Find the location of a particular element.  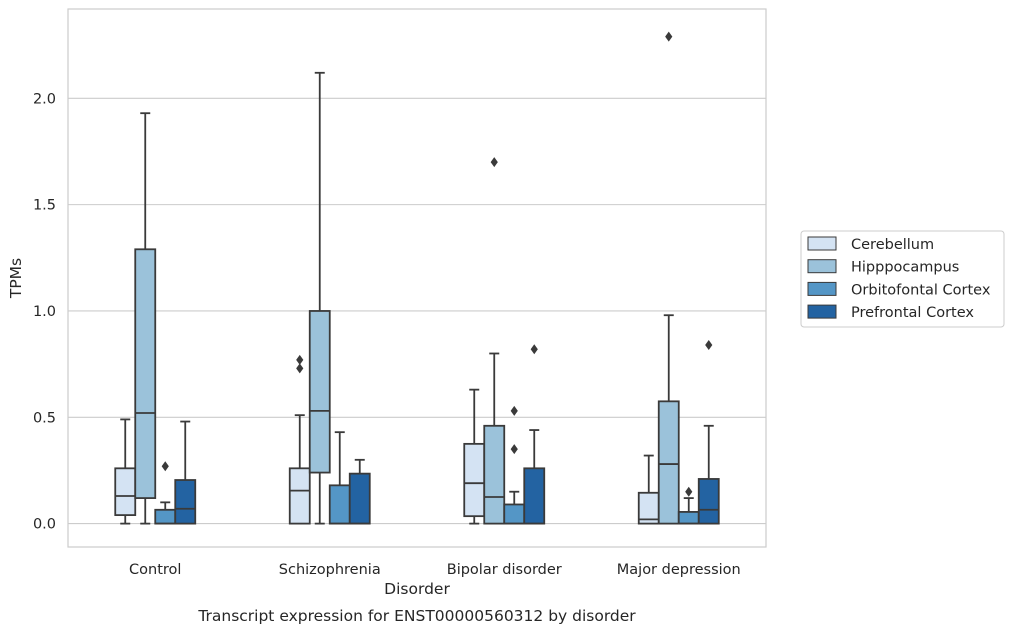

y-tick-label: 0.0 is located at coordinates (44, 525).